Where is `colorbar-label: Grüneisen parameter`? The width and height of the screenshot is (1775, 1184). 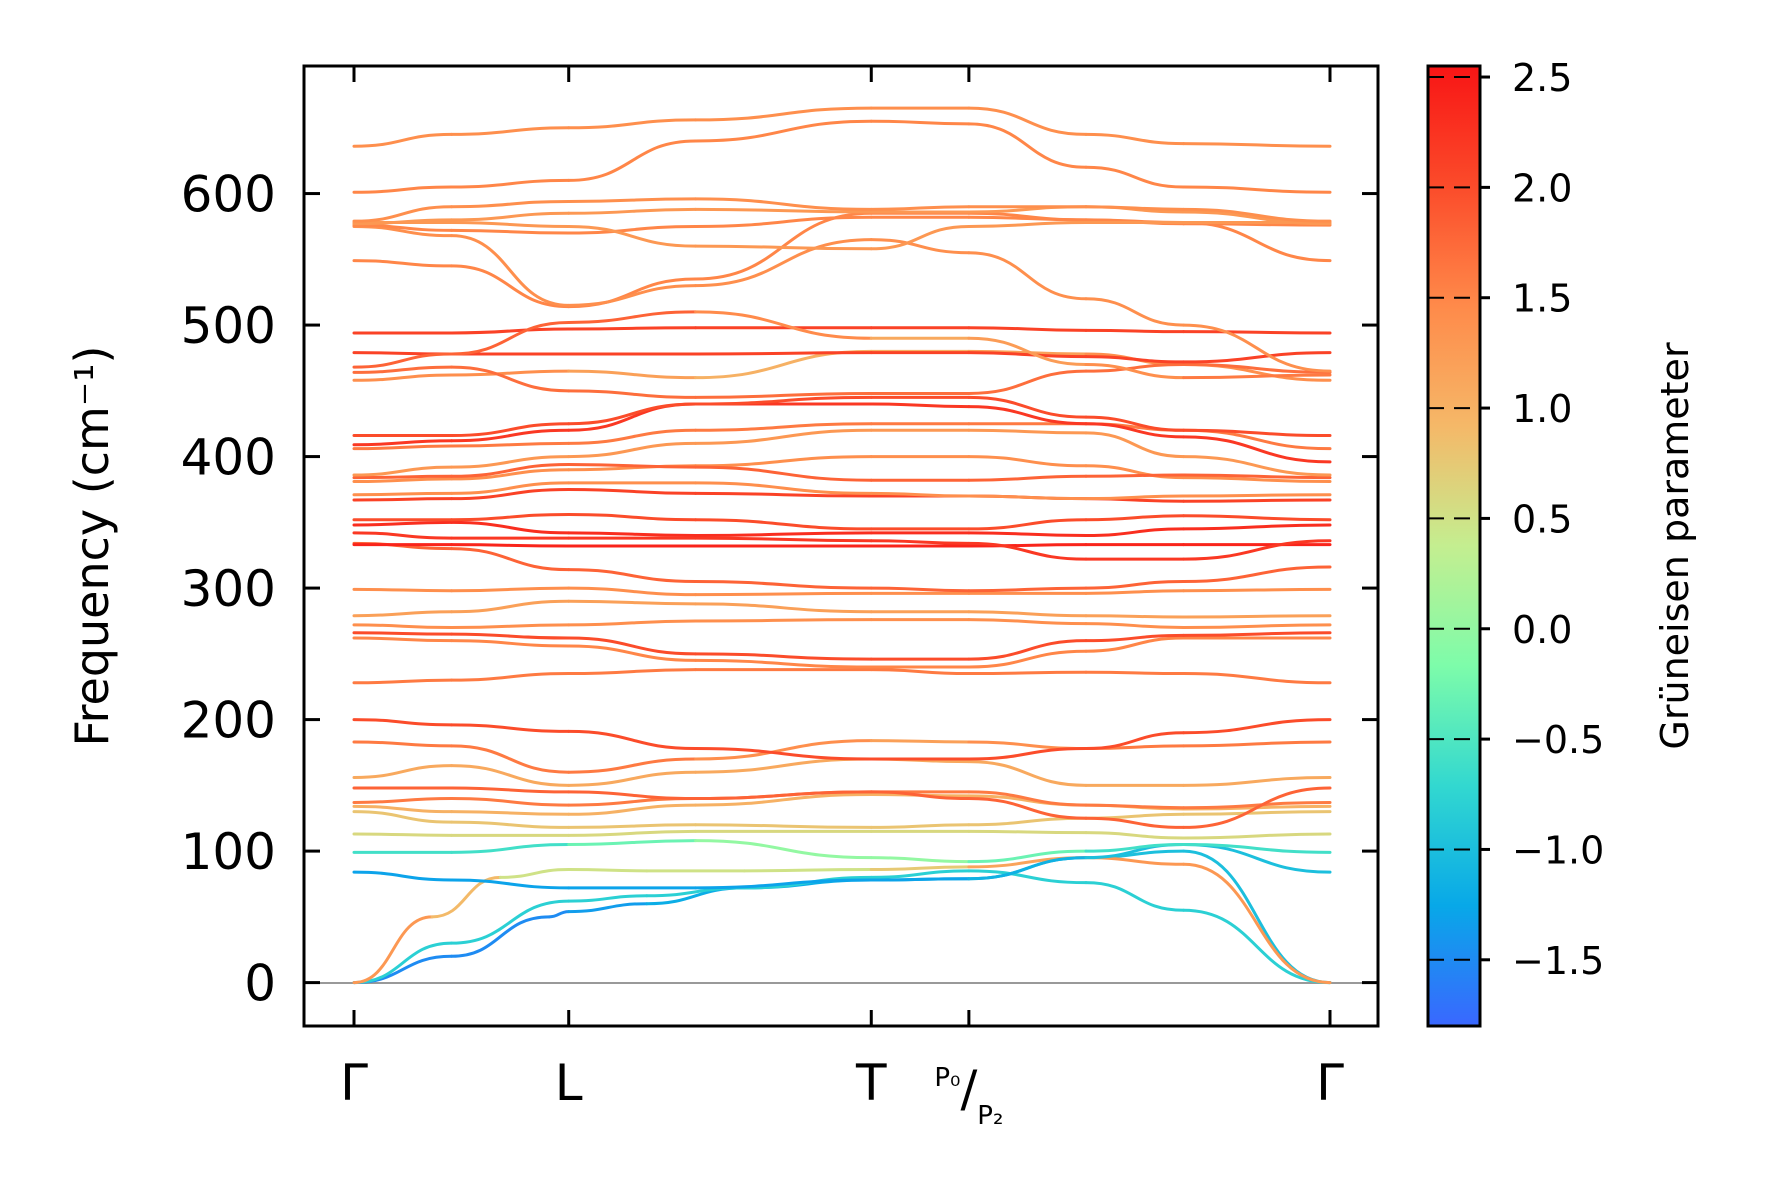 colorbar-label: Grüneisen parameter is located at coordinates (1675, 546).